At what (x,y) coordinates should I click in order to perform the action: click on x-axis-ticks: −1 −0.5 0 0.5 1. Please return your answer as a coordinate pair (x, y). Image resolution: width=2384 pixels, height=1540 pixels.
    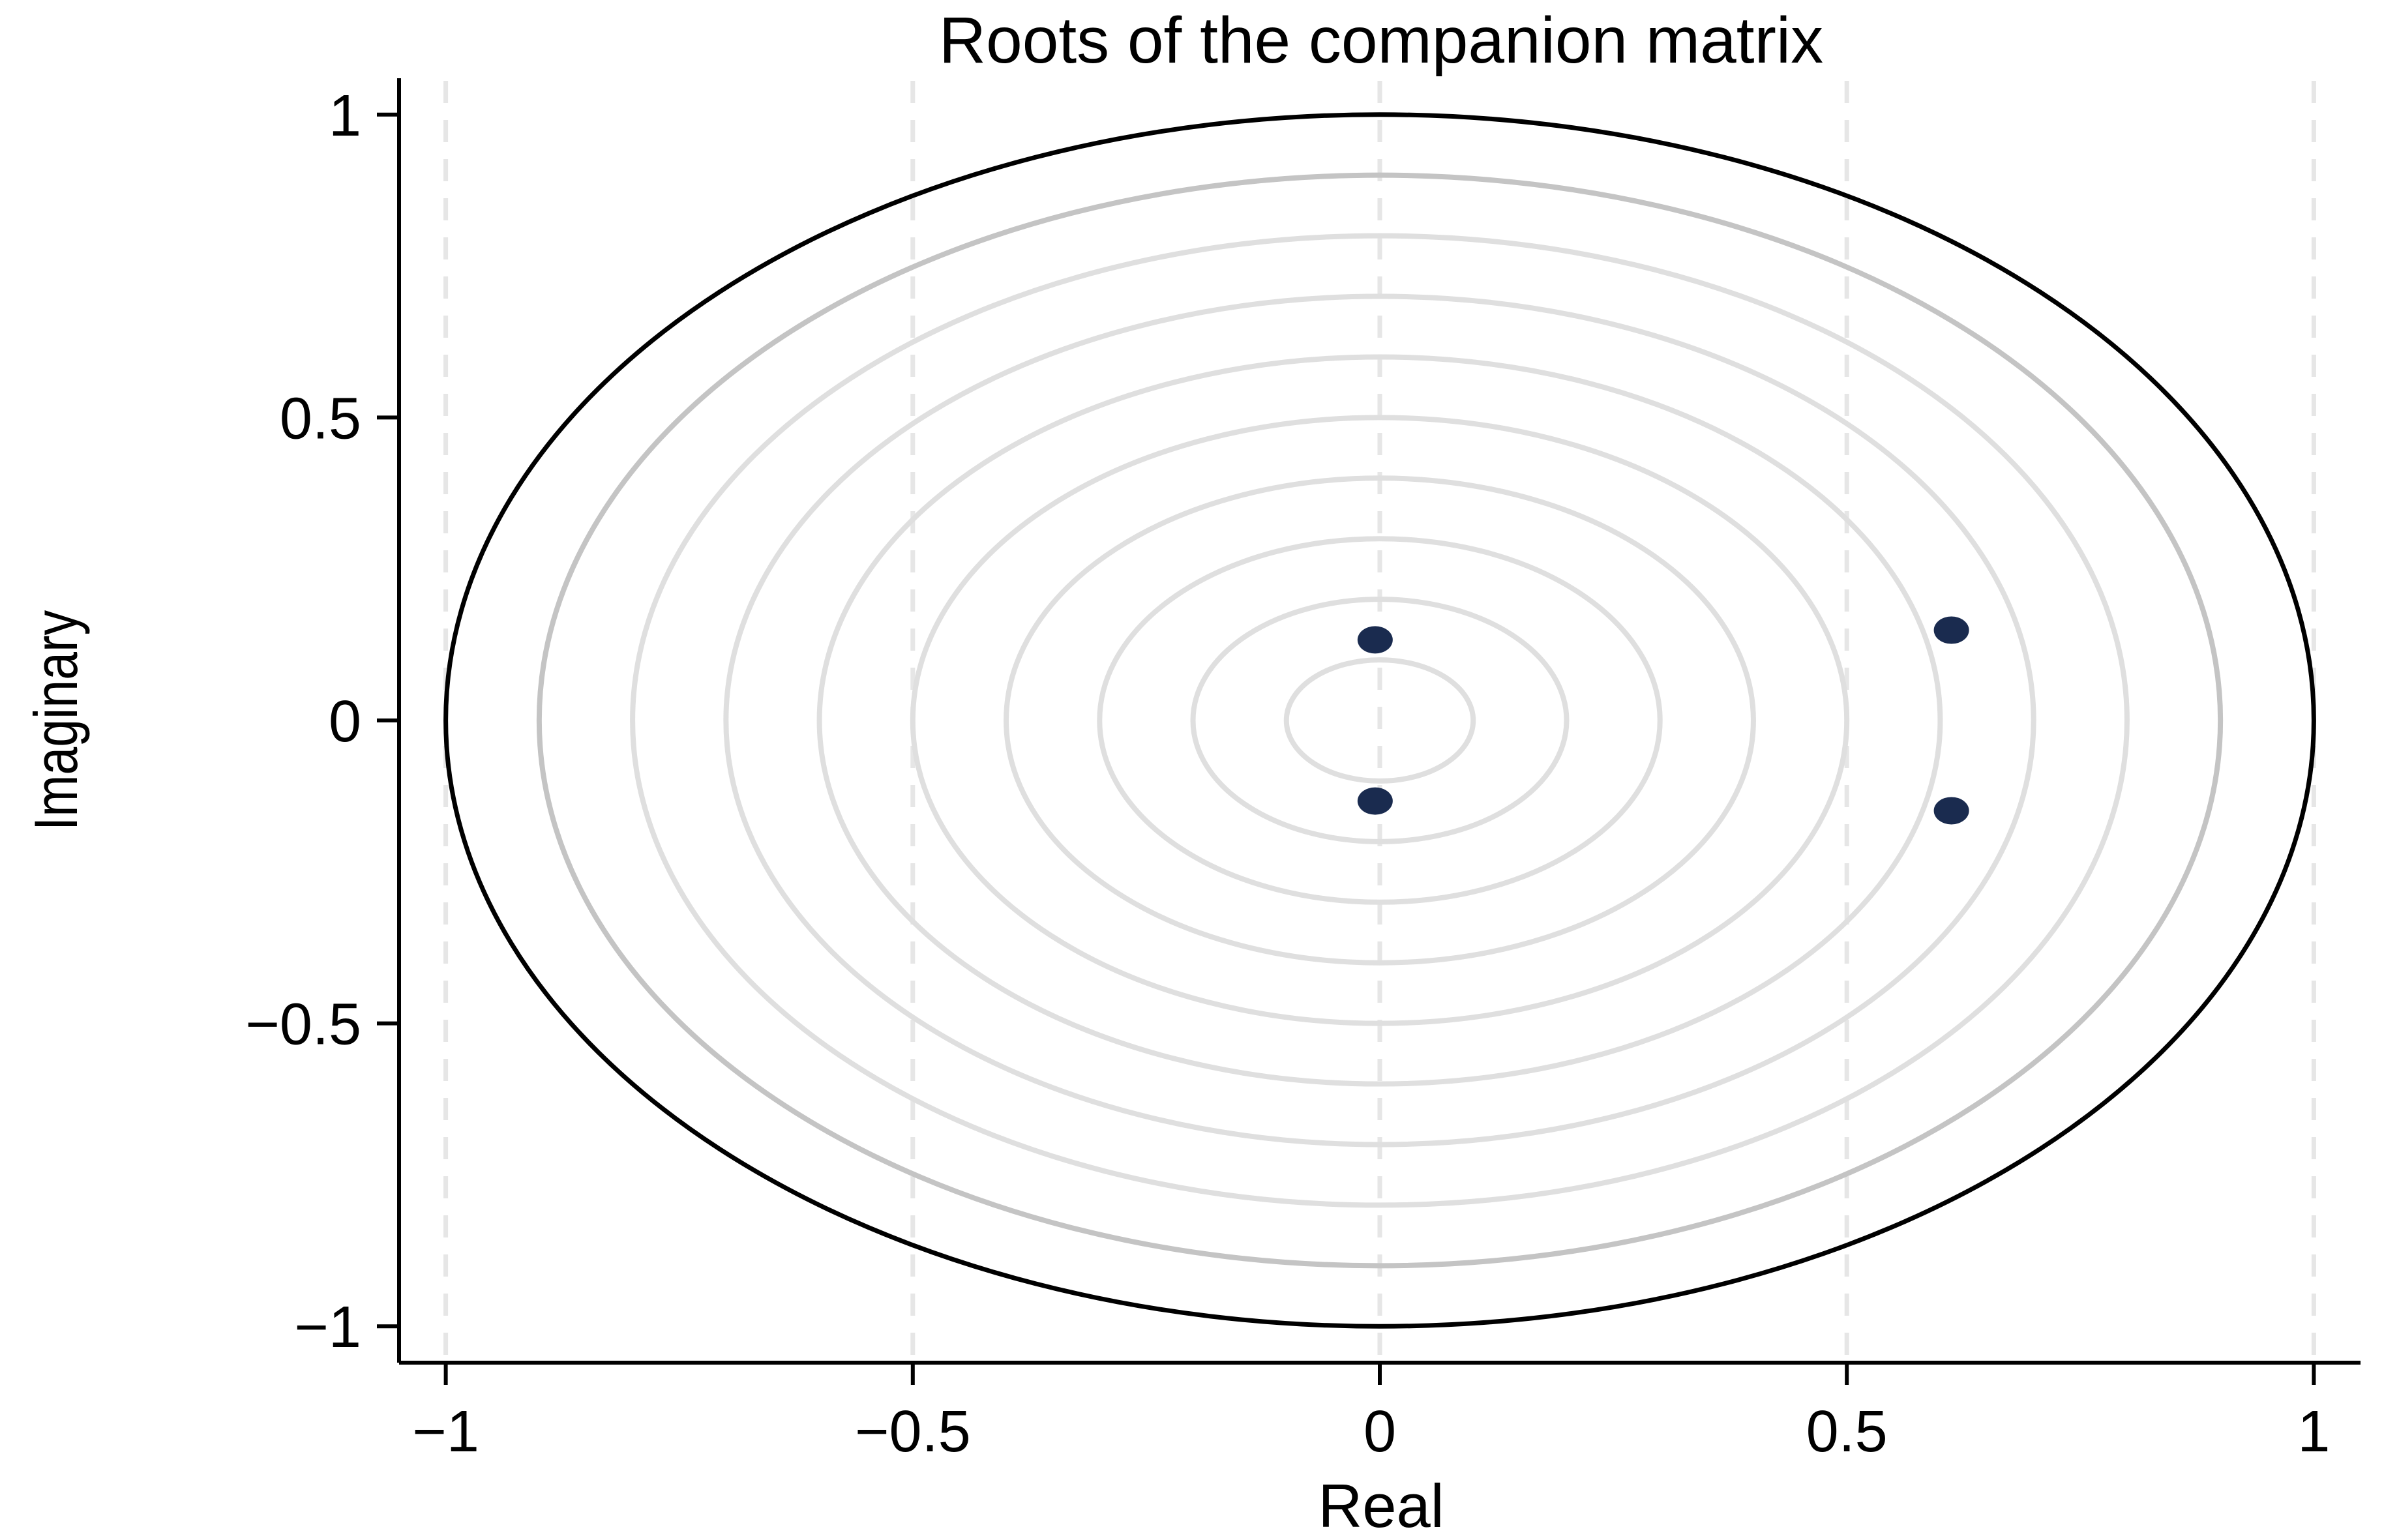
    Looking at the image, I should click on (1371, 1413).